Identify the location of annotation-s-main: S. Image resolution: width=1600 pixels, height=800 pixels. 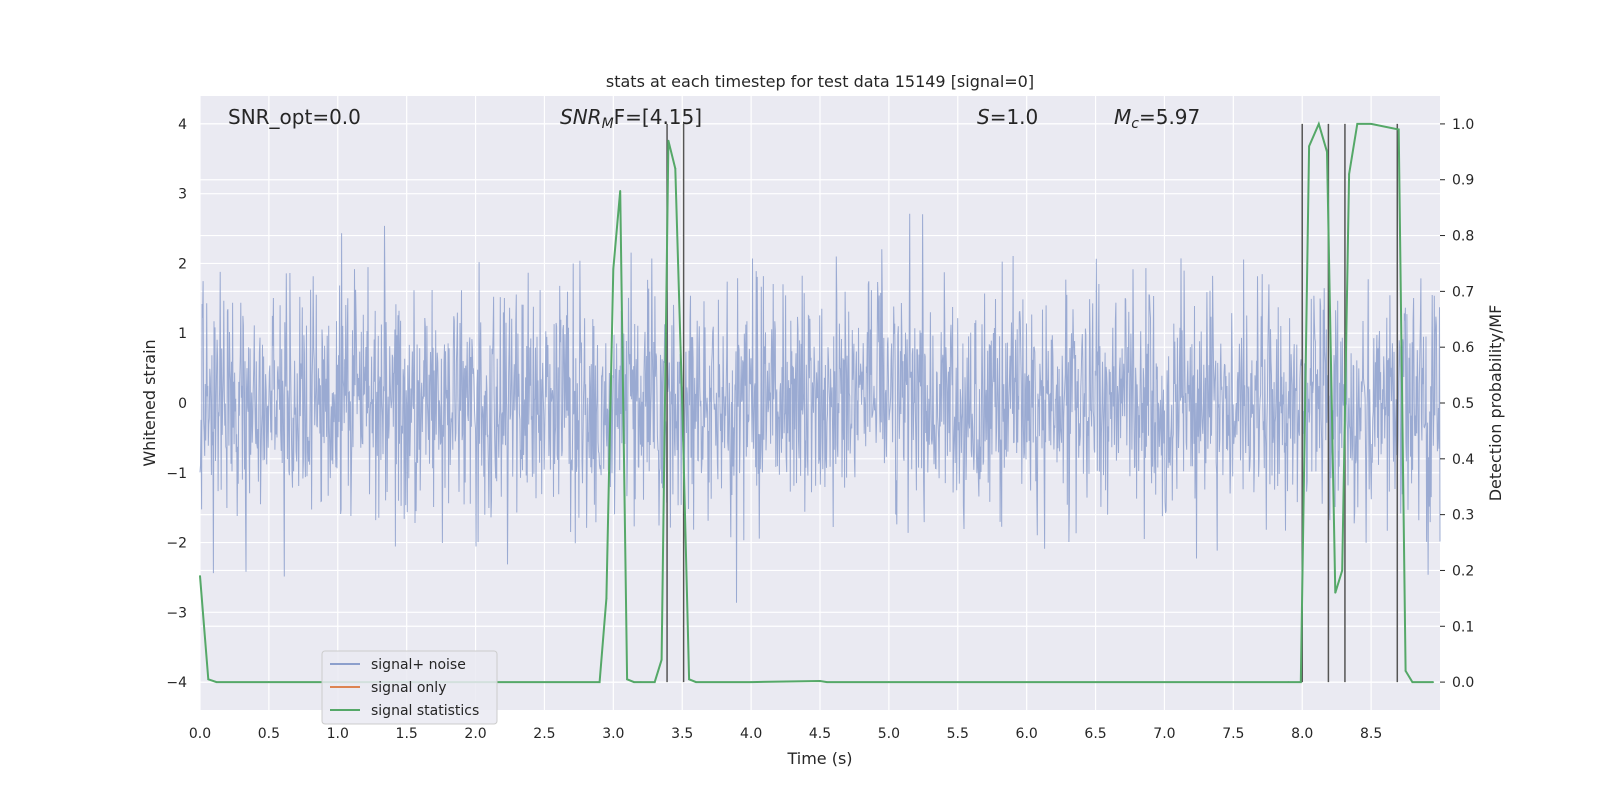
(983, 117).